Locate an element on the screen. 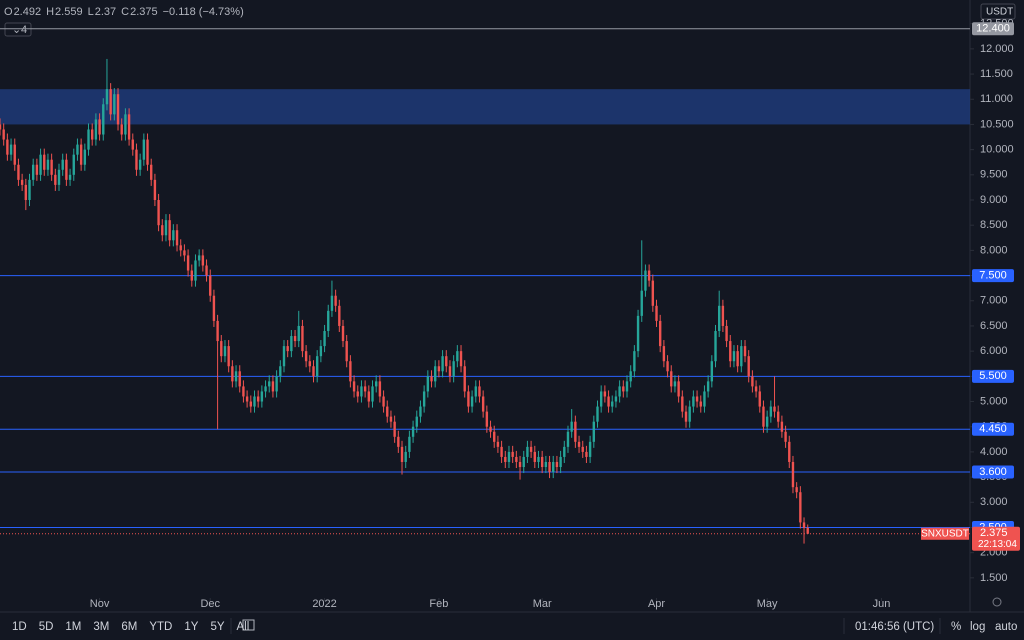  date-range-icon is located at coordinates (248, 625).